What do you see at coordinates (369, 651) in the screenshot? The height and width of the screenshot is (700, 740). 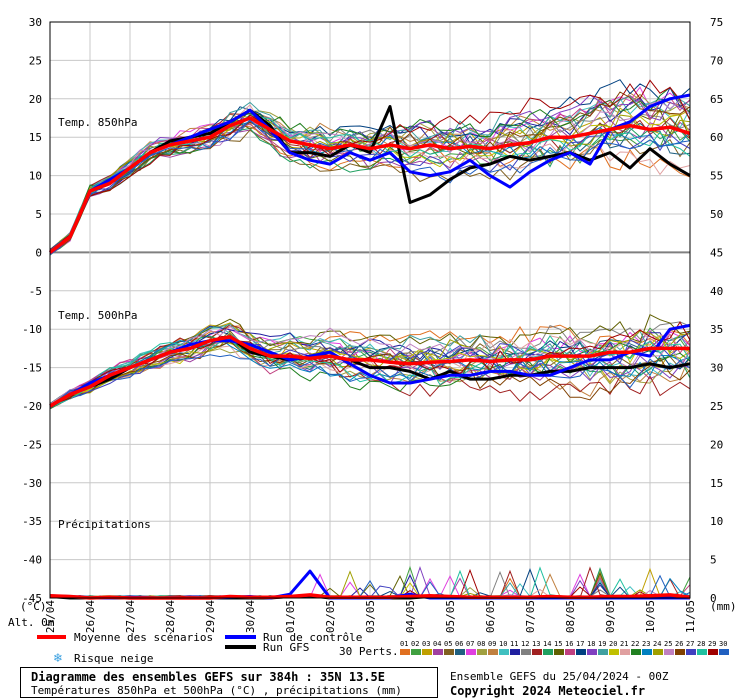 I see `legend-perts-label: 30 Perts.` at bounding box center [369, 651].